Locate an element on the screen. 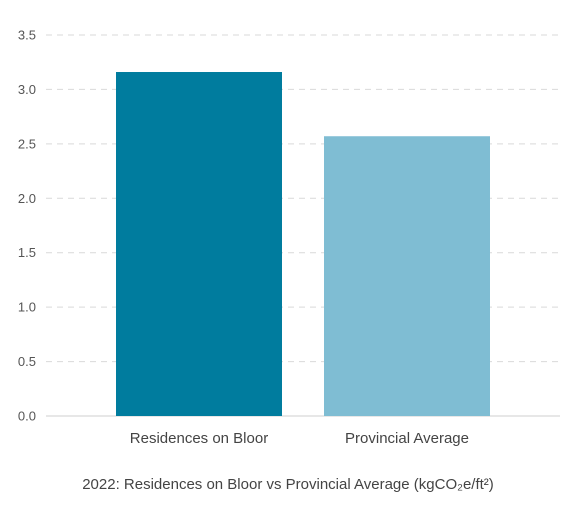 Image resolution: width=576 pixels, height=512 pixels. x-category-label: Provincial Average is located at coordinates (407, 438).